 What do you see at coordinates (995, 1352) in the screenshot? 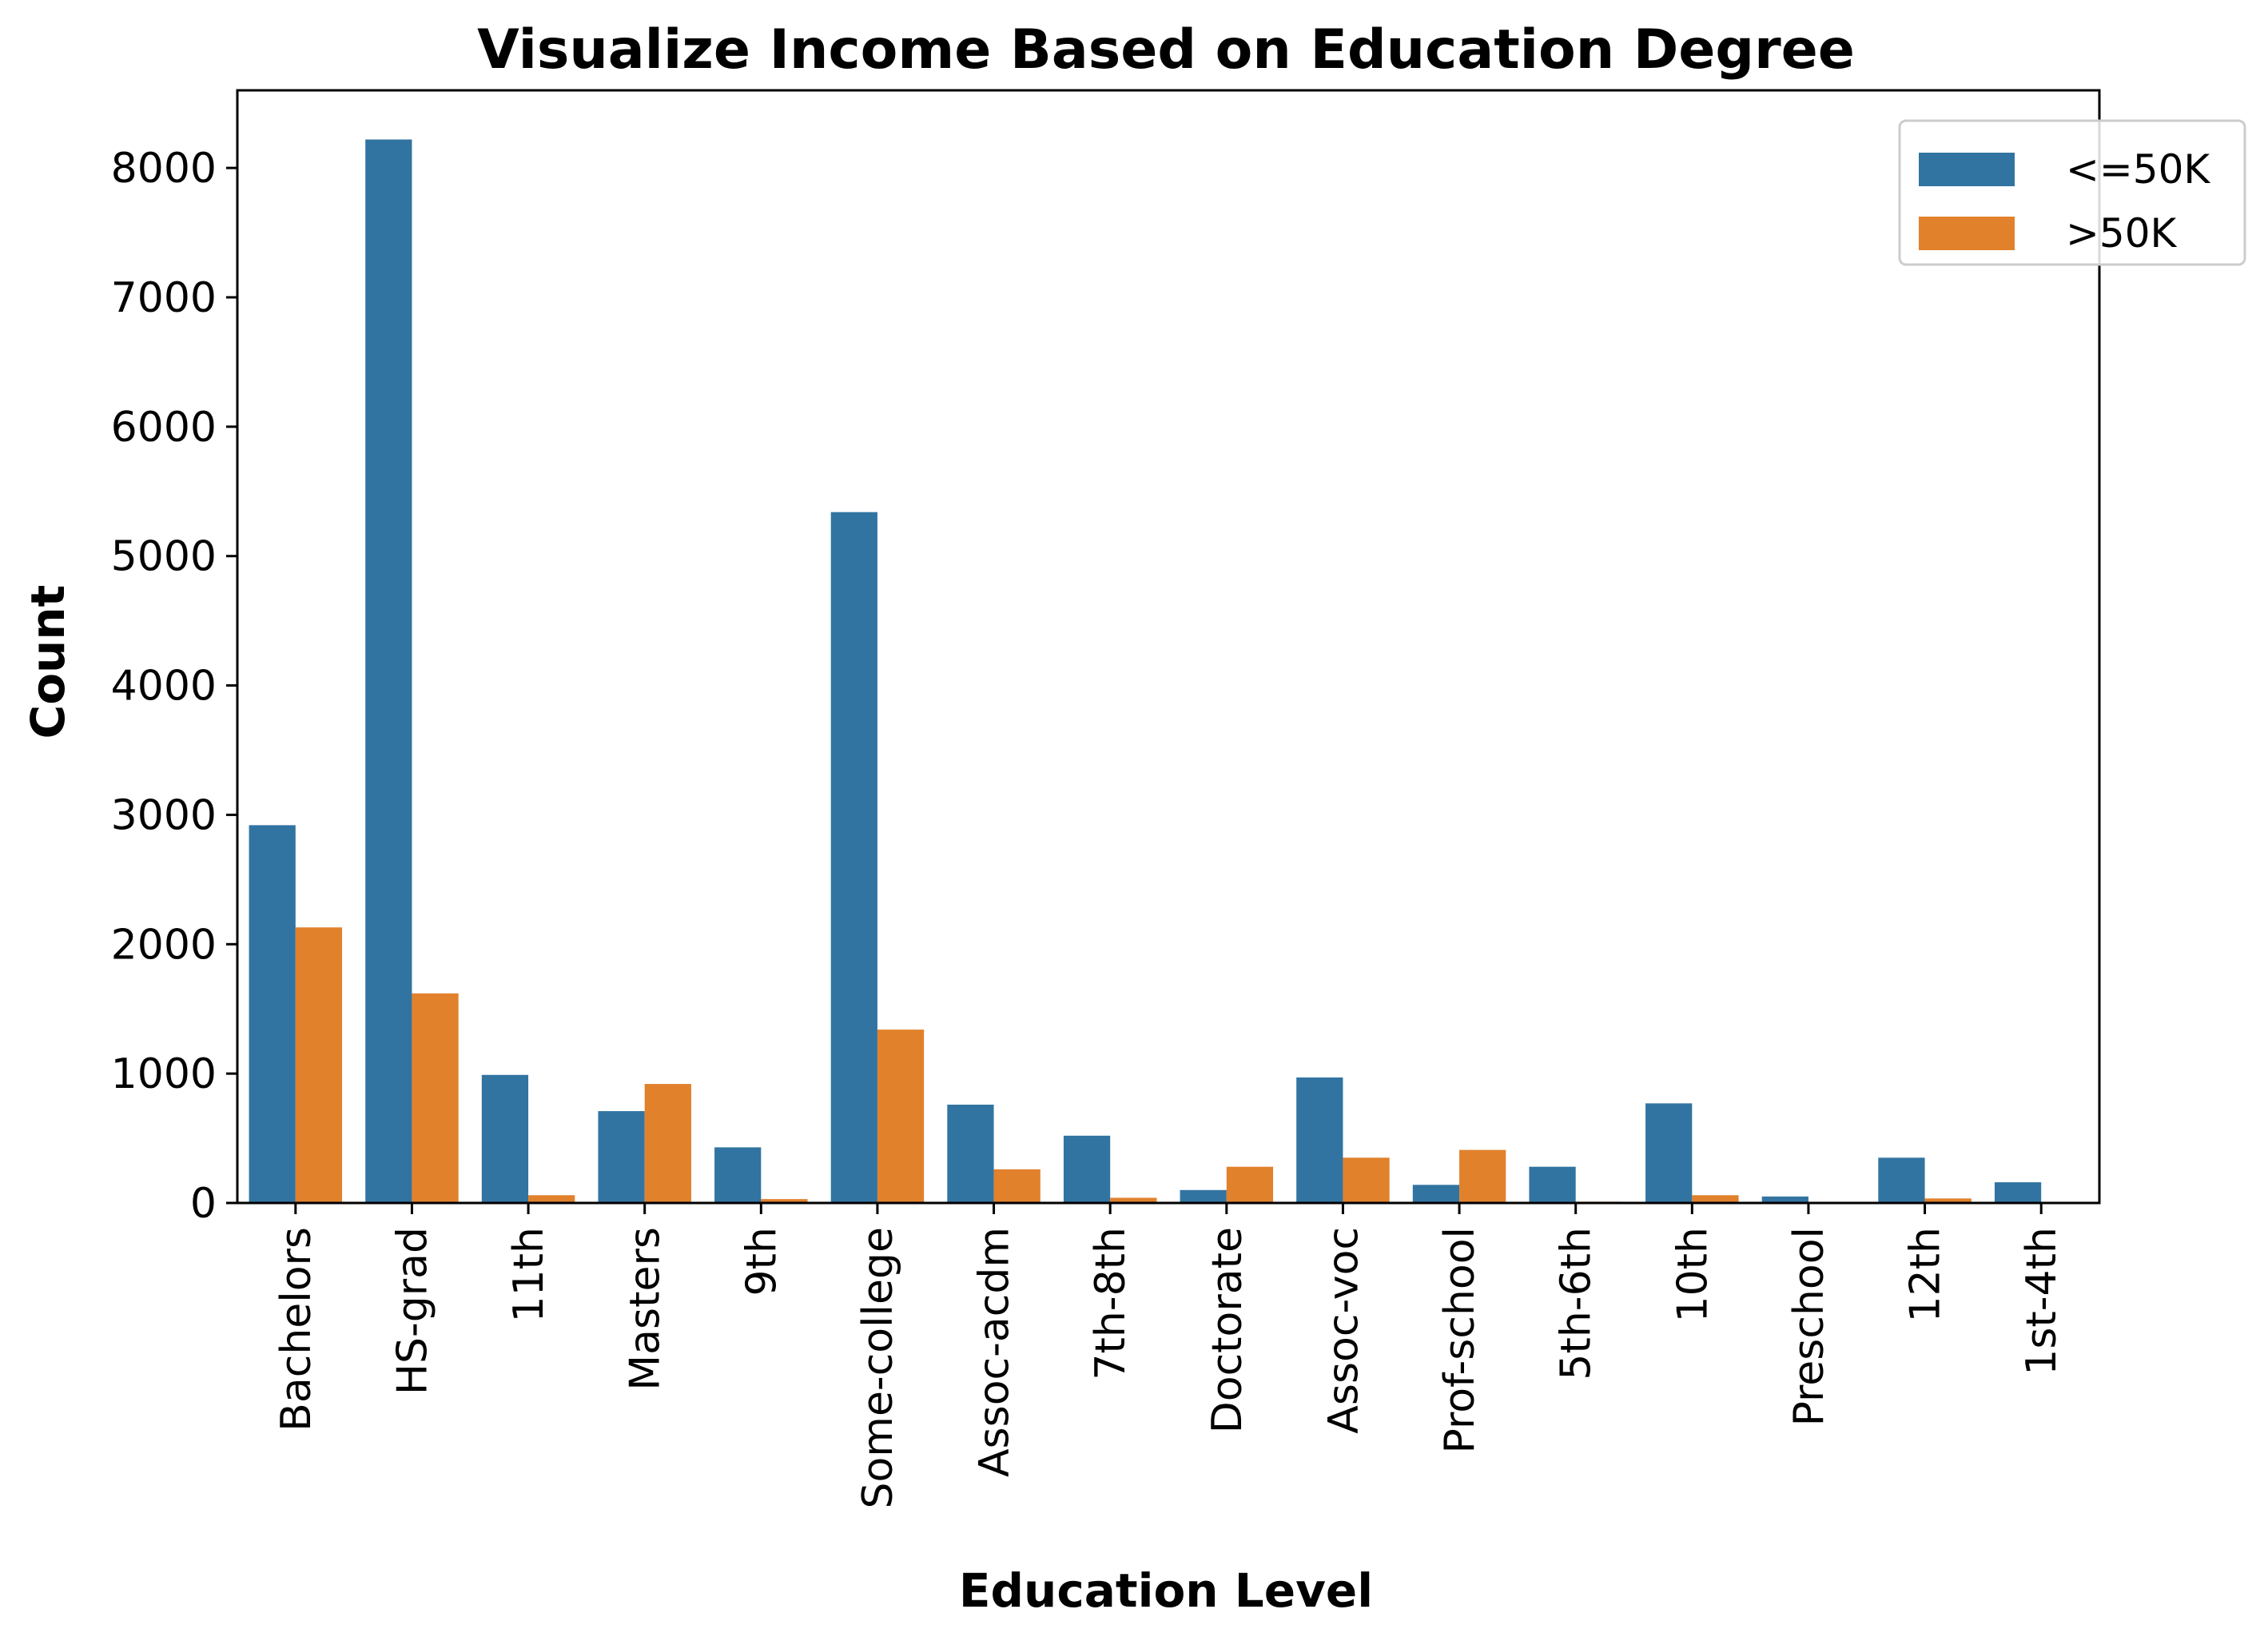
I see `x-tick-label-6: Assoc-acdm` at bounding box center [995, 1352].